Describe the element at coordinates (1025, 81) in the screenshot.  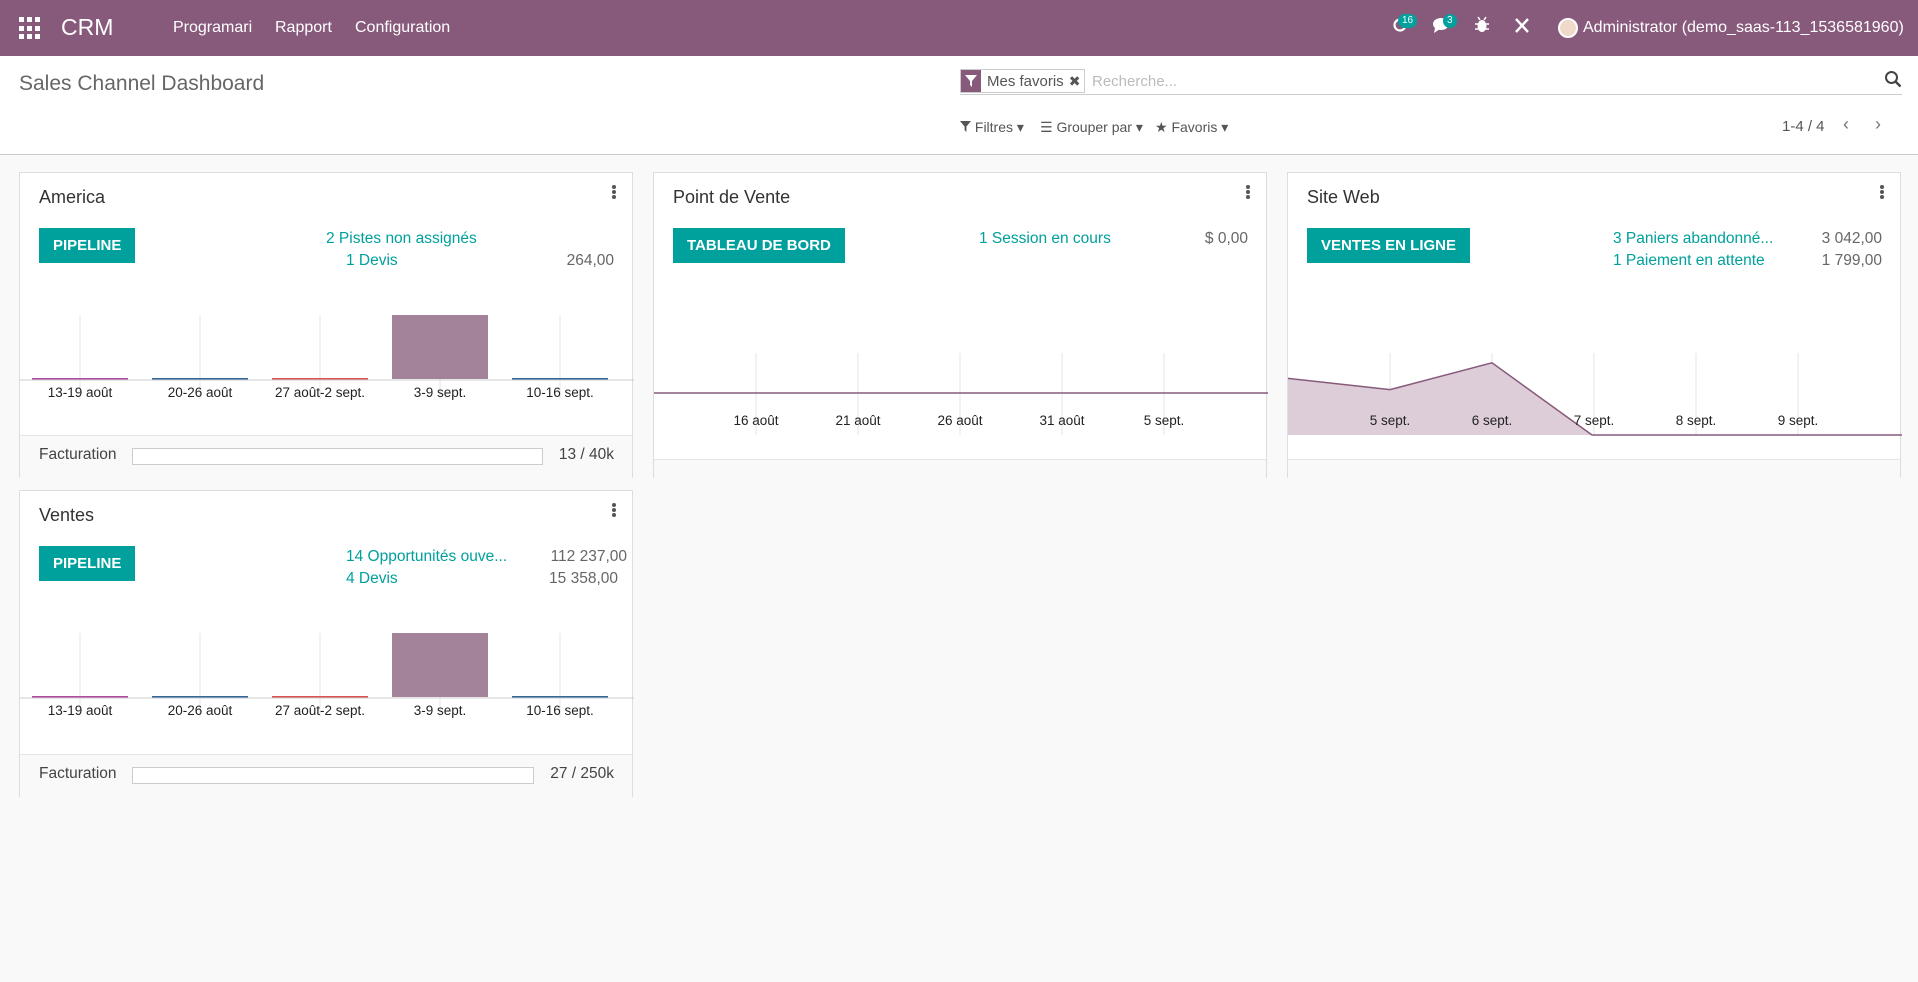
I see `facet-label: Mes favoris` at that location.